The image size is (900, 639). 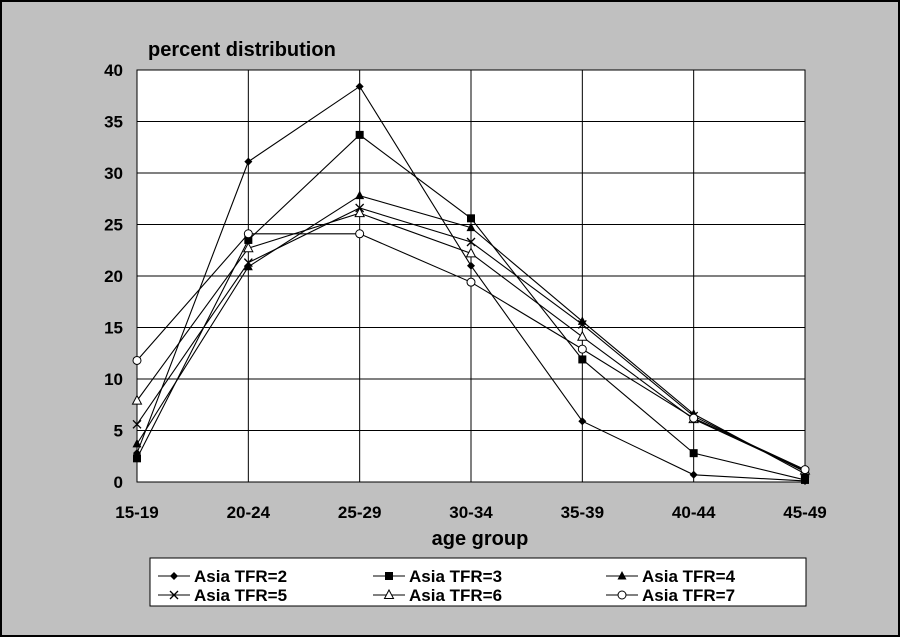 What do you see at coordinates (113, 379) in the screenshot?
I see `y-tick-label: 10` at bounding box center [113, 379].